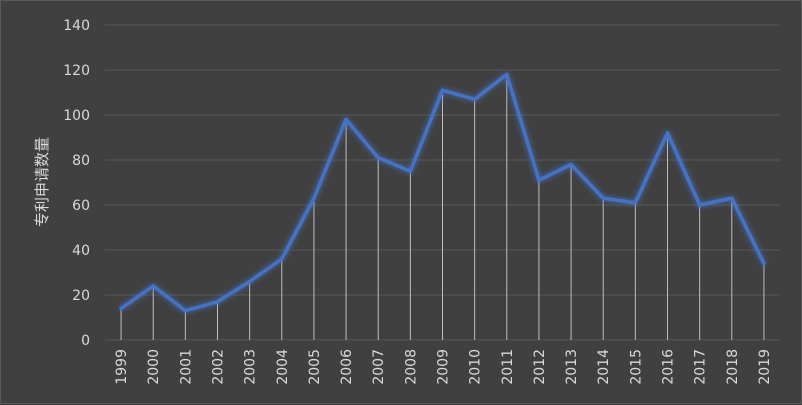  What do you see at coordinates (379, 367) in the screenshot?
I see `x-tick-label: 2007` at bounding box center [379, 367].